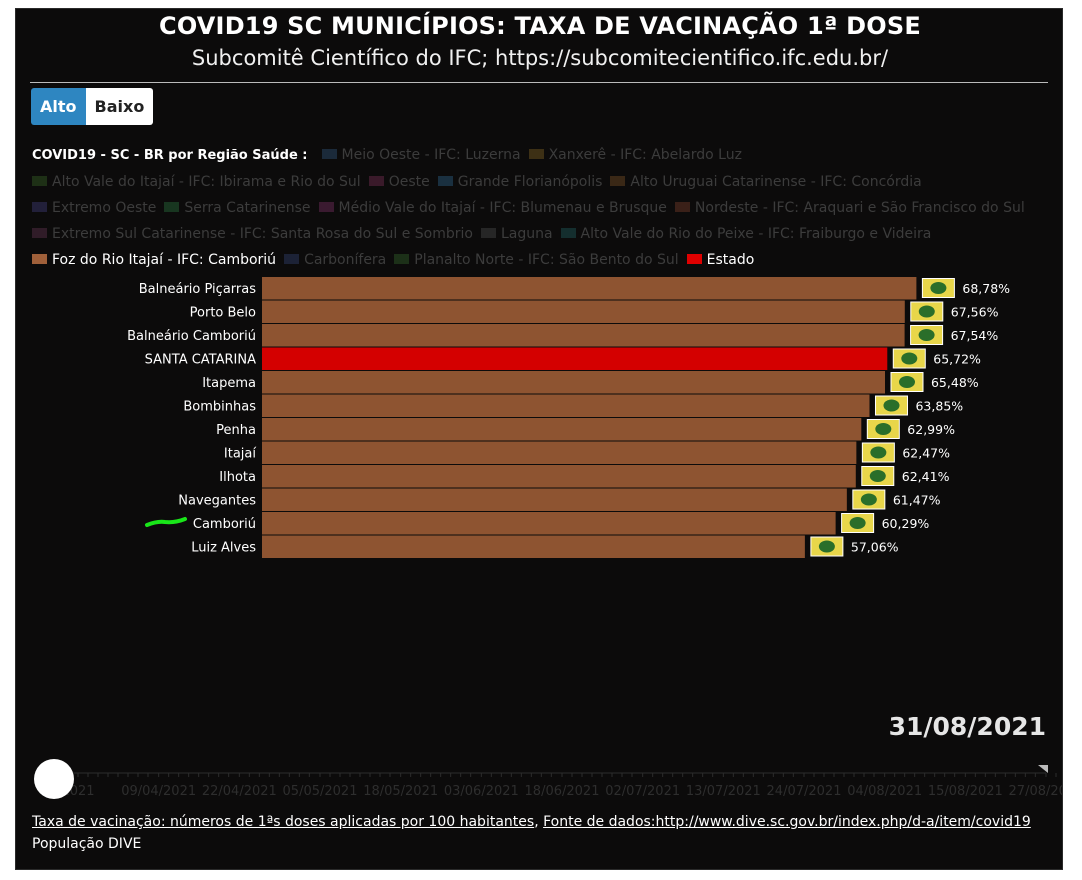  Describe the element at coordinates (237, 477) in the screenshot. I see `category-label: Ilhota` at that location.